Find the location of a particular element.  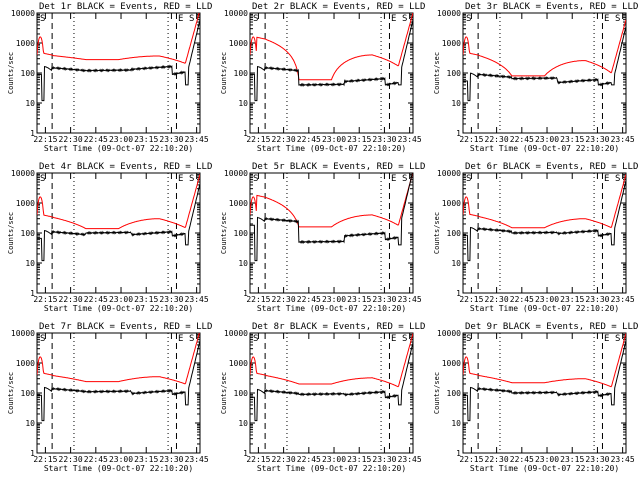

panel-title: Det 5r BLACK = Events, RED = LLD is located at coordinates (338, 167).